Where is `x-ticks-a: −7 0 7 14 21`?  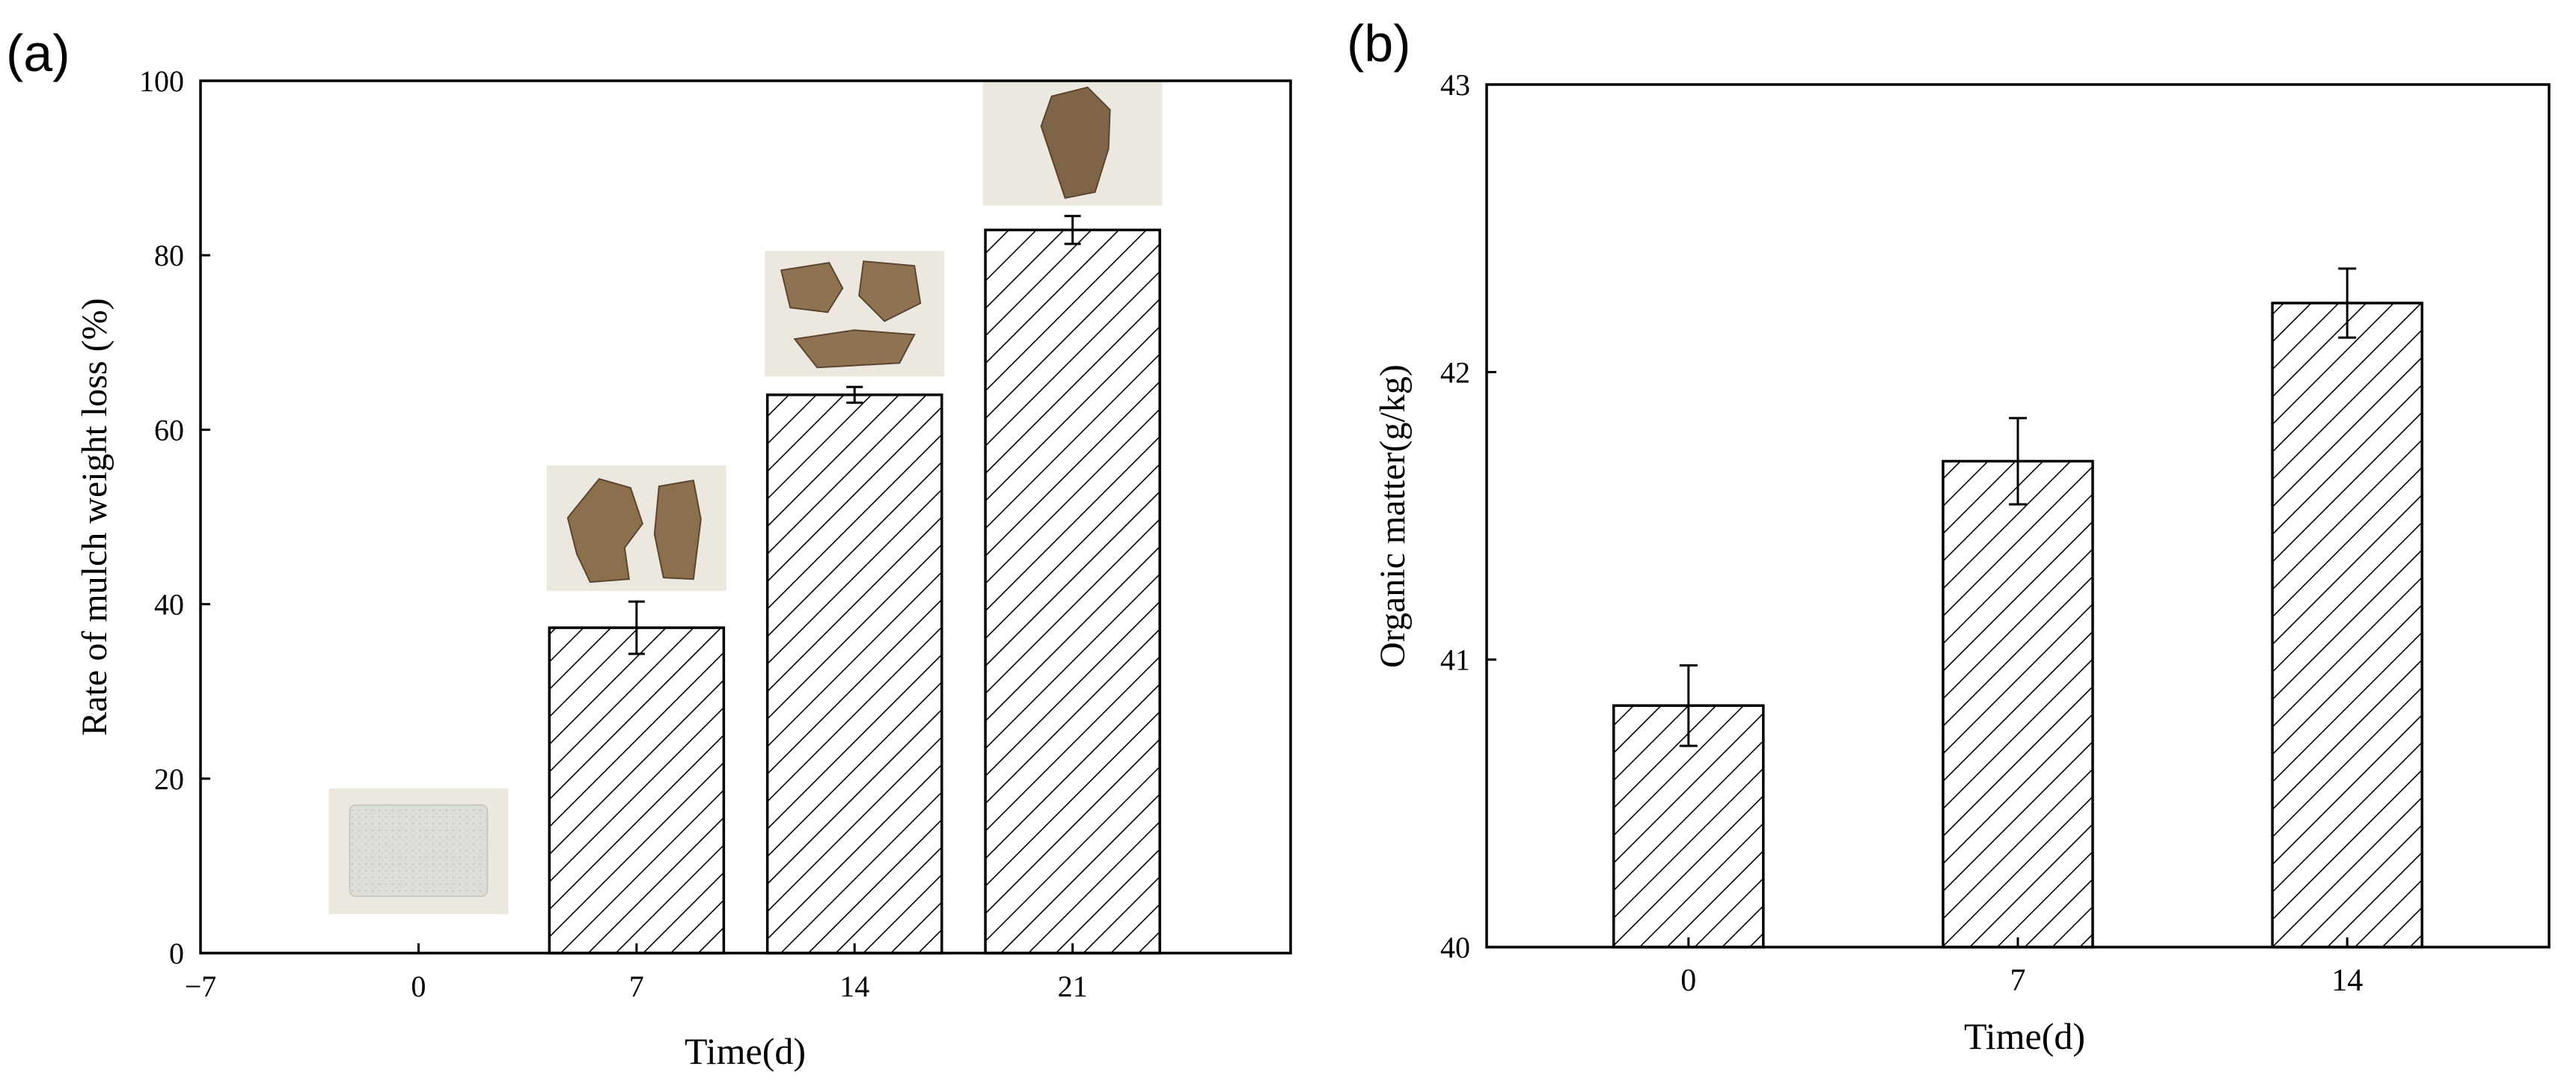
x-ticks-a: −7 0 7 14 21 is located at coordinates (636, 973).